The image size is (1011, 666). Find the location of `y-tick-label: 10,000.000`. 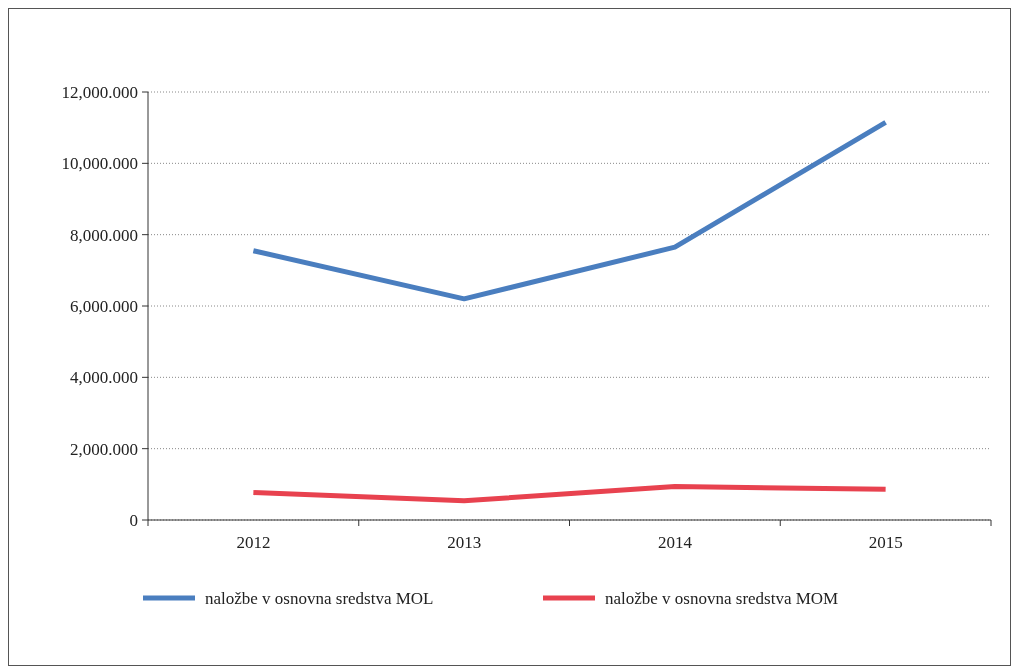

y-tick-label: 10,000.000 is located at coordinates (99, 164).